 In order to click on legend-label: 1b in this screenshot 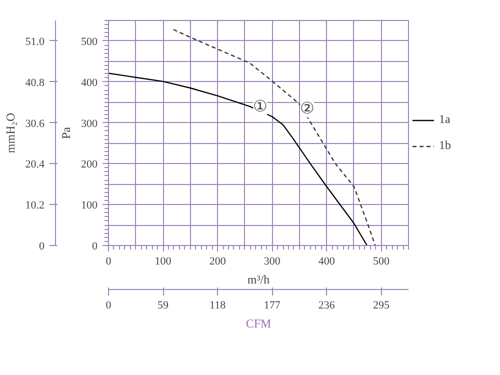, I will do `click(445, 145)`.